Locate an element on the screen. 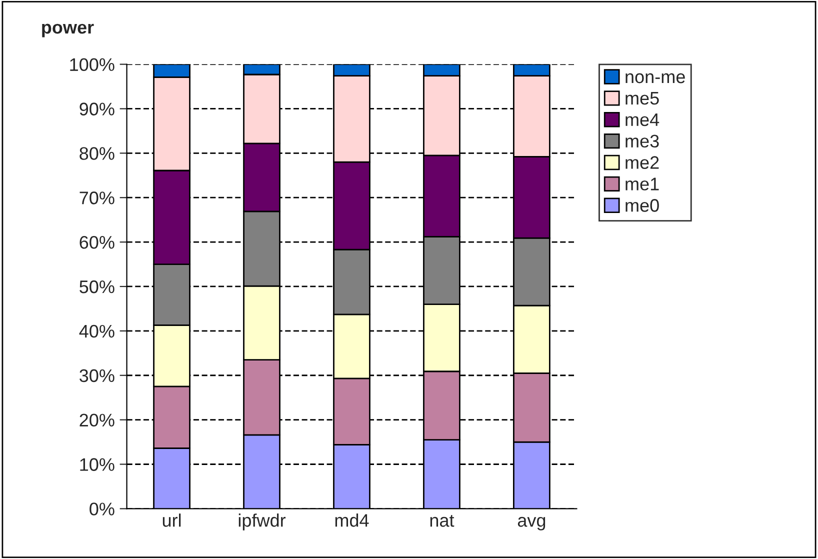  legend-label: me0 is located at coordinates (642, 205).